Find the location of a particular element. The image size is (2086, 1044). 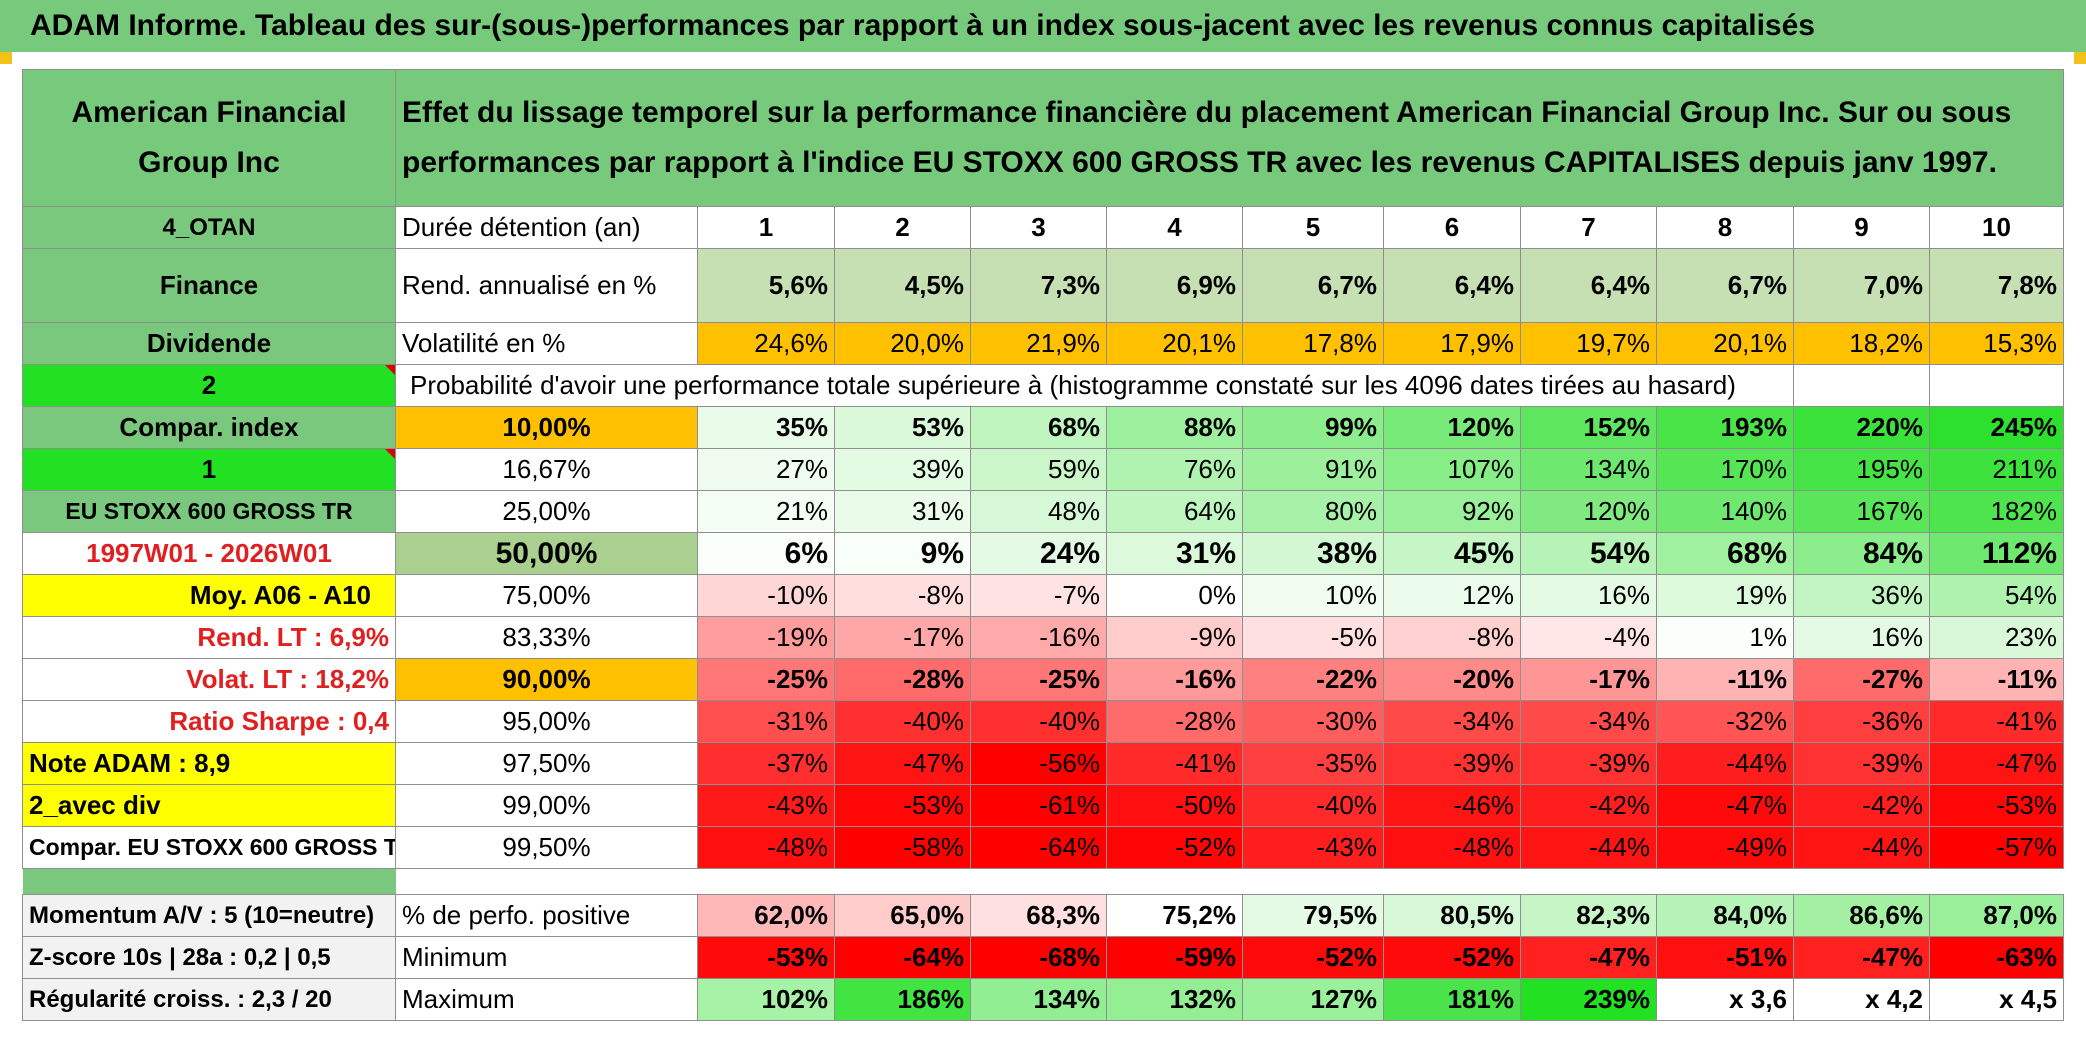

percentile-value-cell: -4% is located at coordinates (1588, 637).